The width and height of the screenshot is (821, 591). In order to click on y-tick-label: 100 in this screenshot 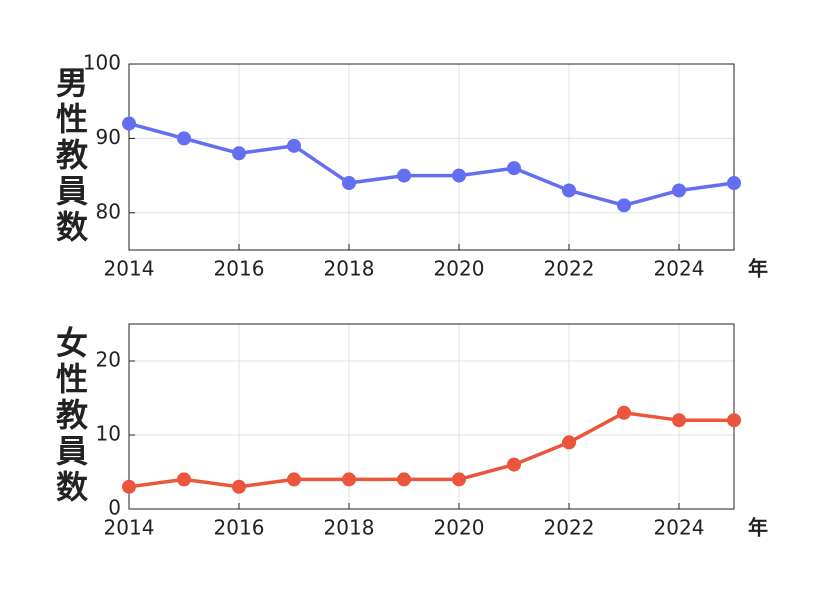, I will do `click(102, 63)`.